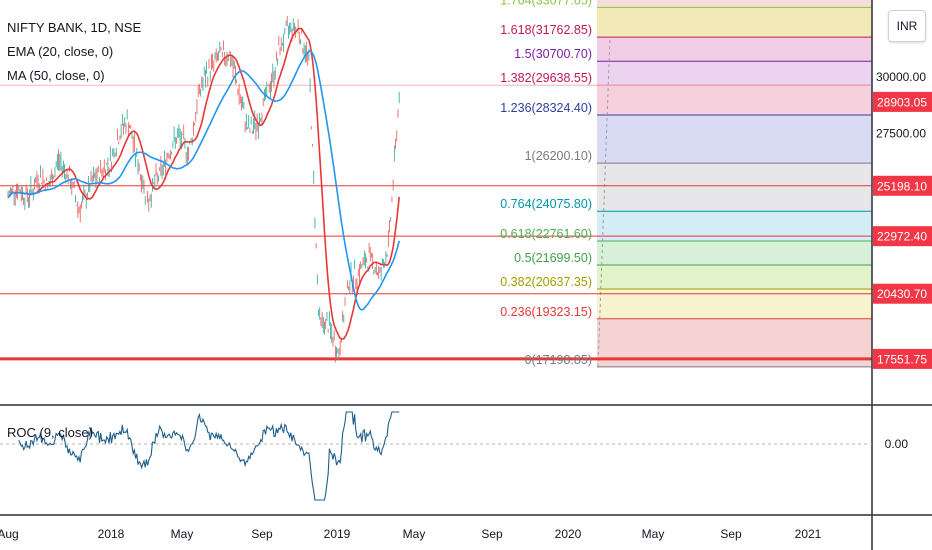 Image resolution: width=932 pixels, height=550 pixels. Describe the element at coordinates (553, 258) in the screenshot. I see `fib-label: 0.5(21699.50)` at that location.